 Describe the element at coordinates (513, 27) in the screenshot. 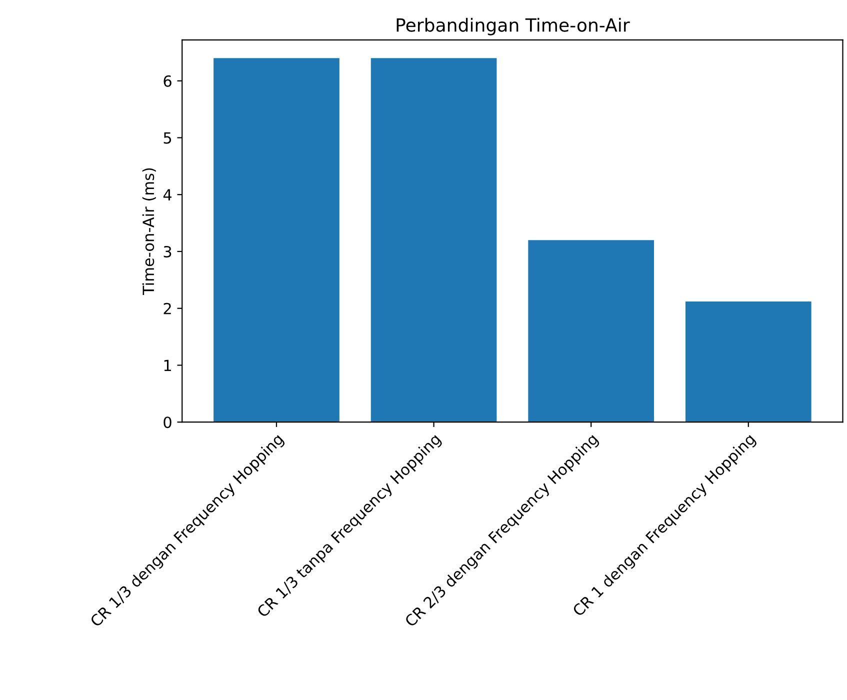

I see `chart-title: Perbandingan Time-on-Air` at that location.